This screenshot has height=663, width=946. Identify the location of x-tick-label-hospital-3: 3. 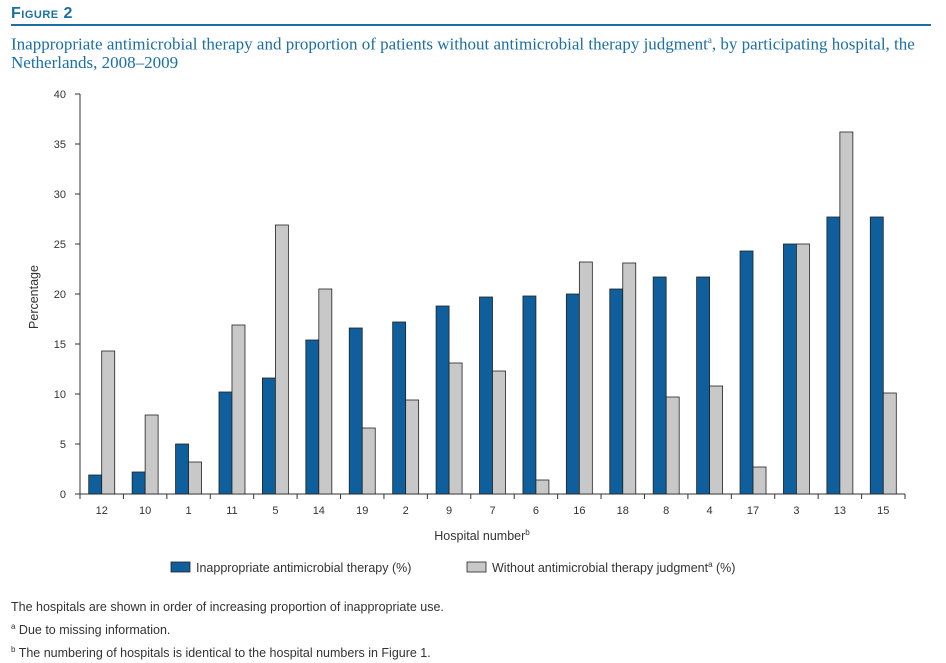
(796, 511).